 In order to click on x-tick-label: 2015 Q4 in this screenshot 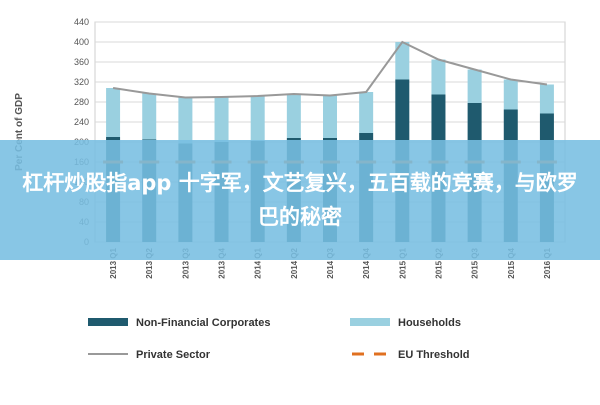, I will do `click(511, 262)`.